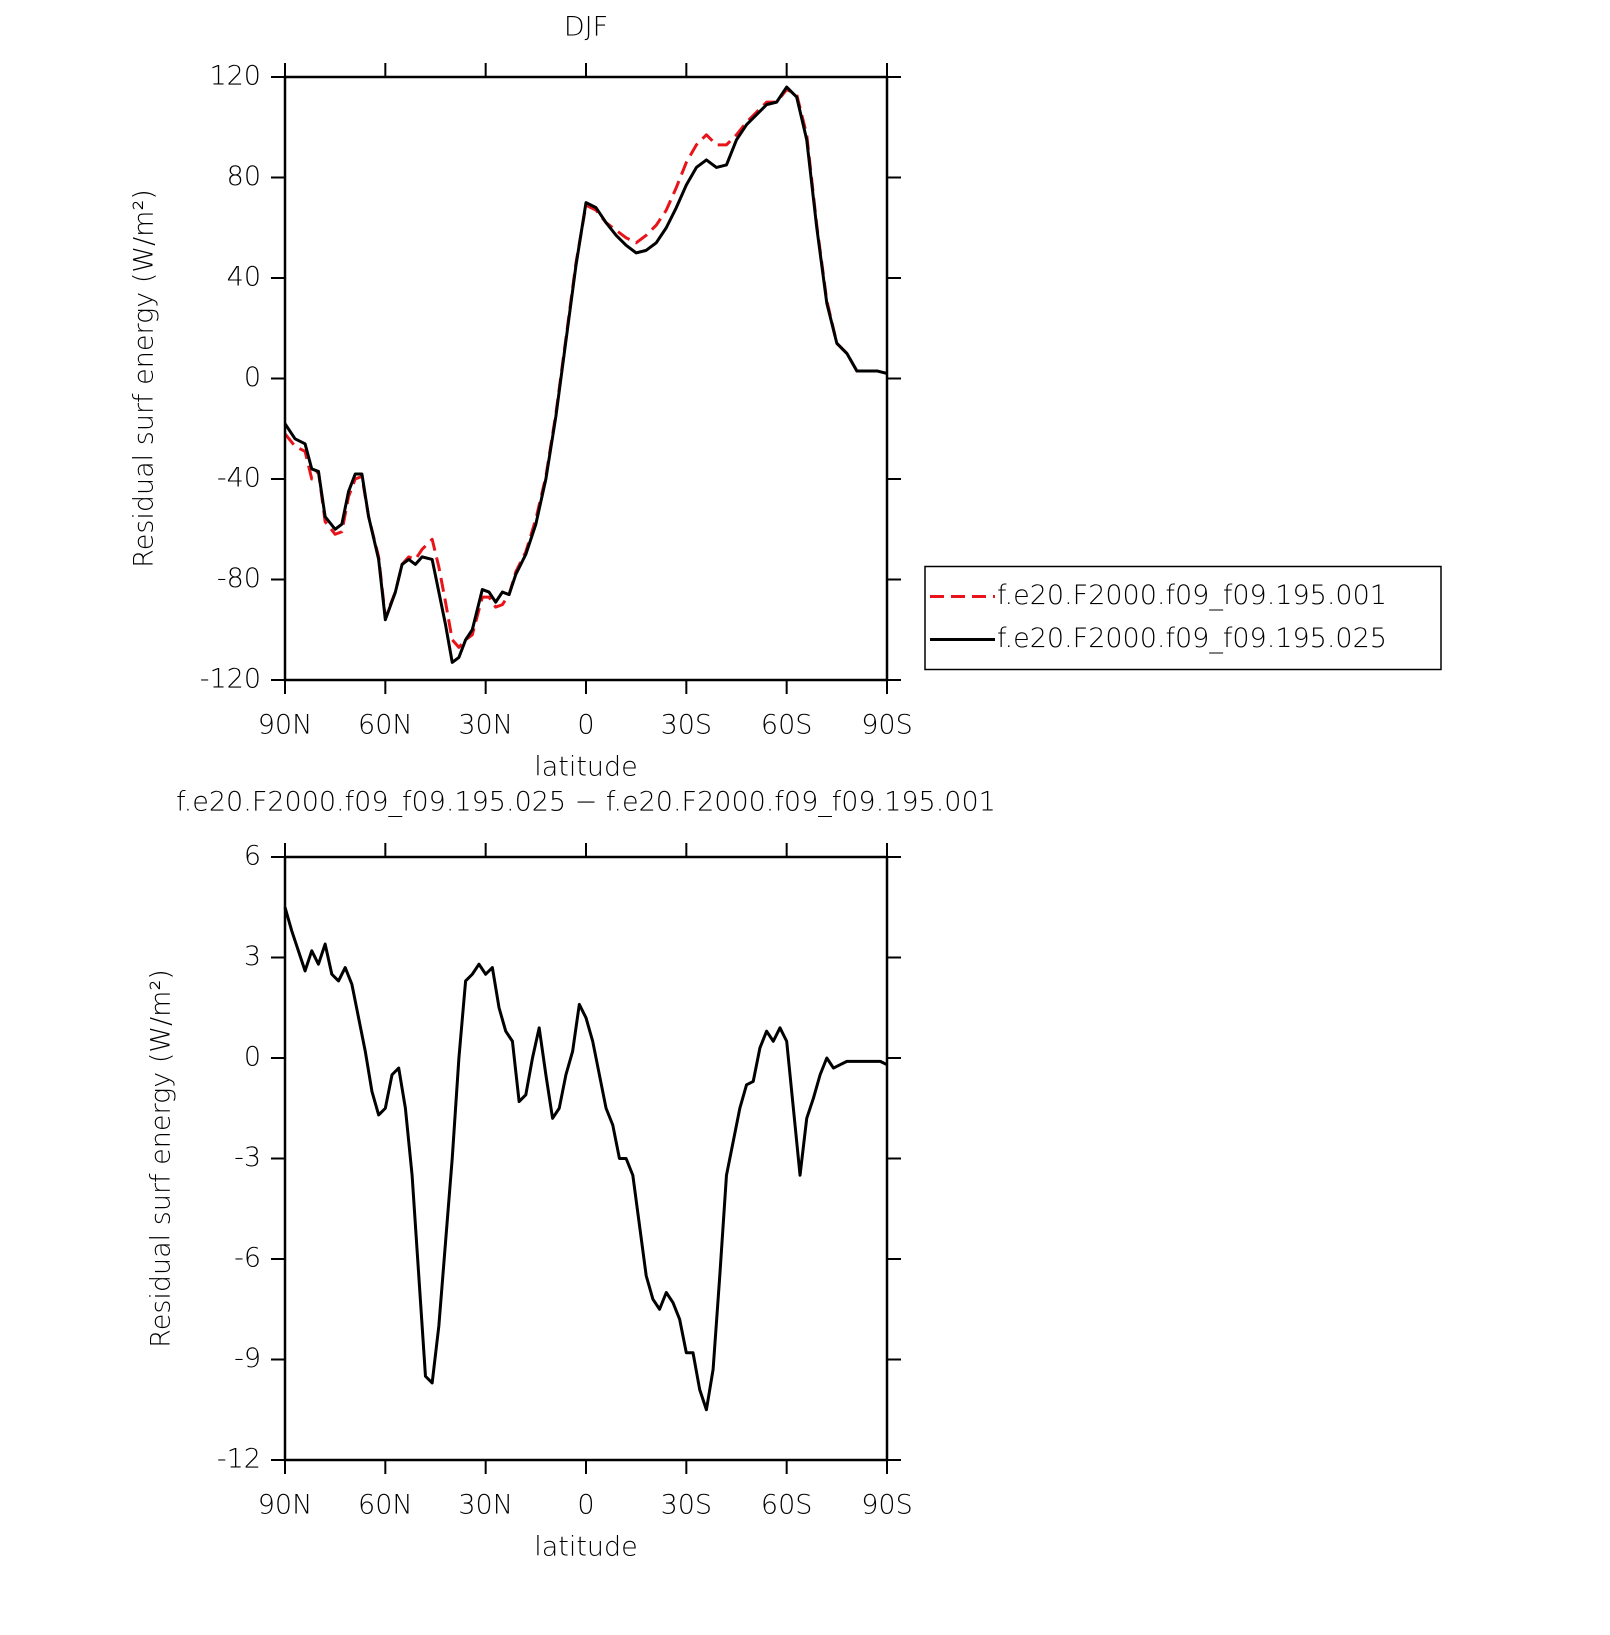 The width and height of the screenshot is (1610, 1635). Describe the element at coordinates (247, 1258) in the screenshot. I see `y-tick-label: -6` at that location.